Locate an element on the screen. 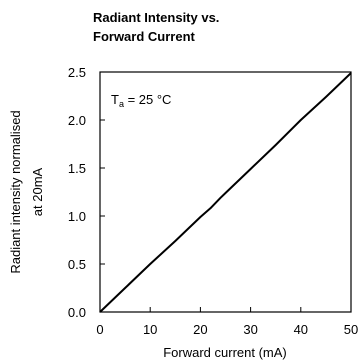 The image size is (361, 364). x-axis-label: Forward current (mA) is located at coordinates (225, 352).